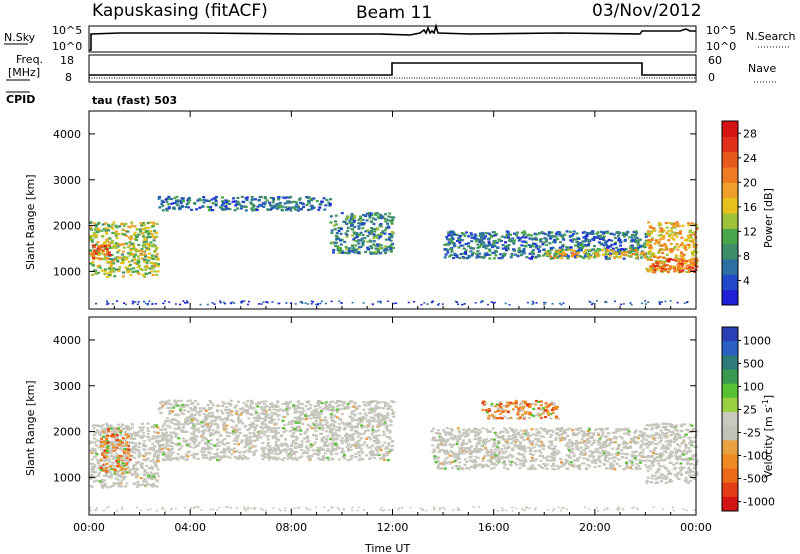 The height and width of the screenshot is (554, 800). What do you see at coordinates (746, 280) in the screenshot?
I see `colorbar-tick-label: 4` at bounding box center [746, 280].